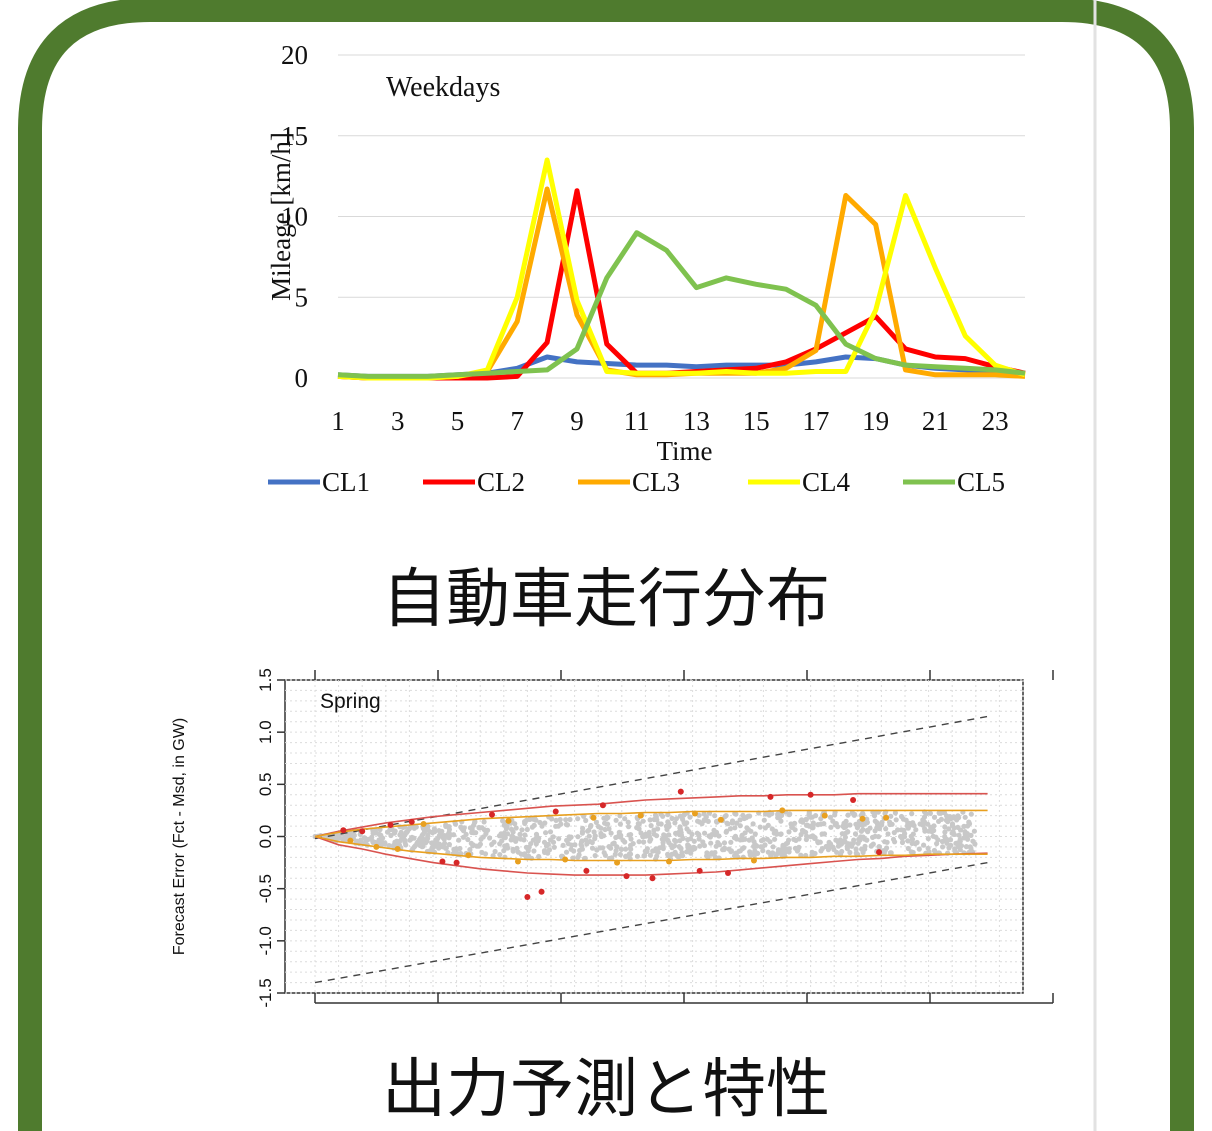 The width and height of the screenshot is (1212, 1131). What do you see at coordinates (458, 421) in the screenshot?
I see `x-tick-label: 5` at bounding box center [458, 421].